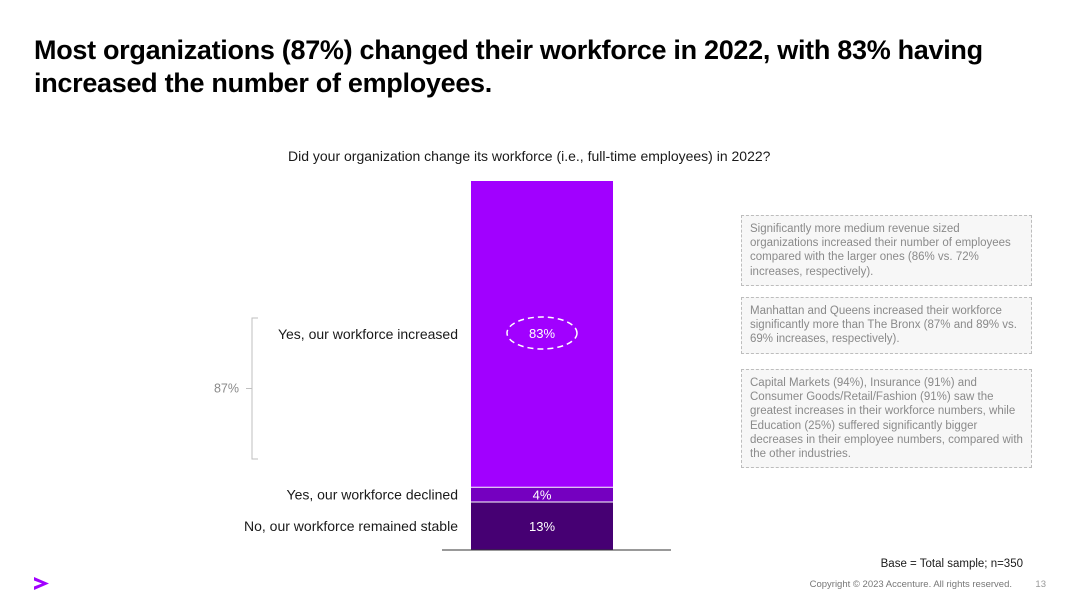 The height and width of the screenshot is (608, 1080). What do you see at coordinates (1040, 584) in the screenshot?
I see `page-number: 13` at bounding box center [1040, 584].